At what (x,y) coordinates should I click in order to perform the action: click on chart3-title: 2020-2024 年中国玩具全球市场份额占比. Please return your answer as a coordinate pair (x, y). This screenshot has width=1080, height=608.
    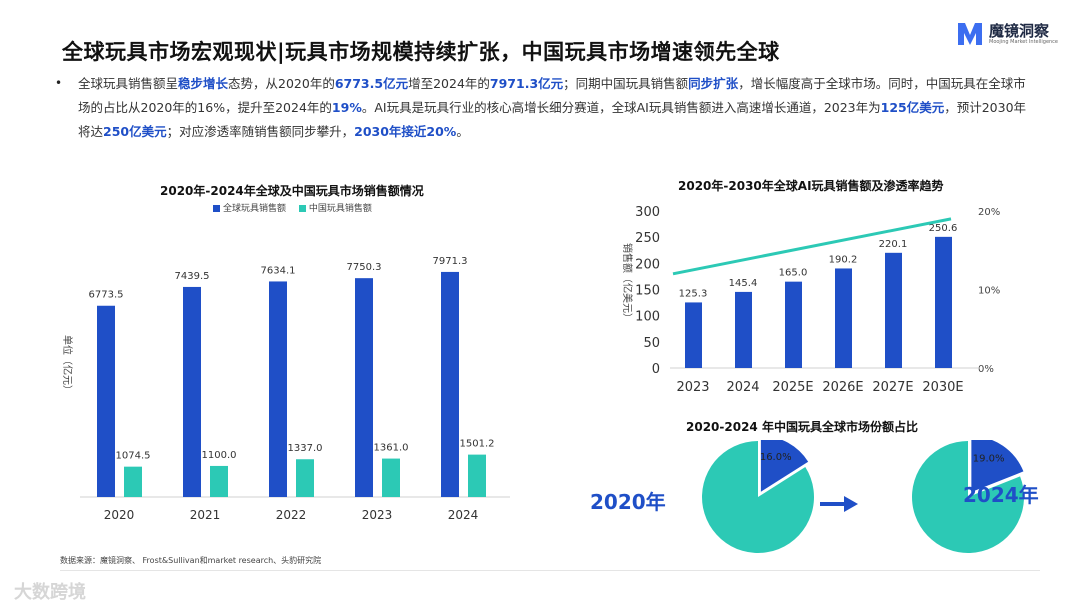
    Looking at the image, I should click on (802, 427).